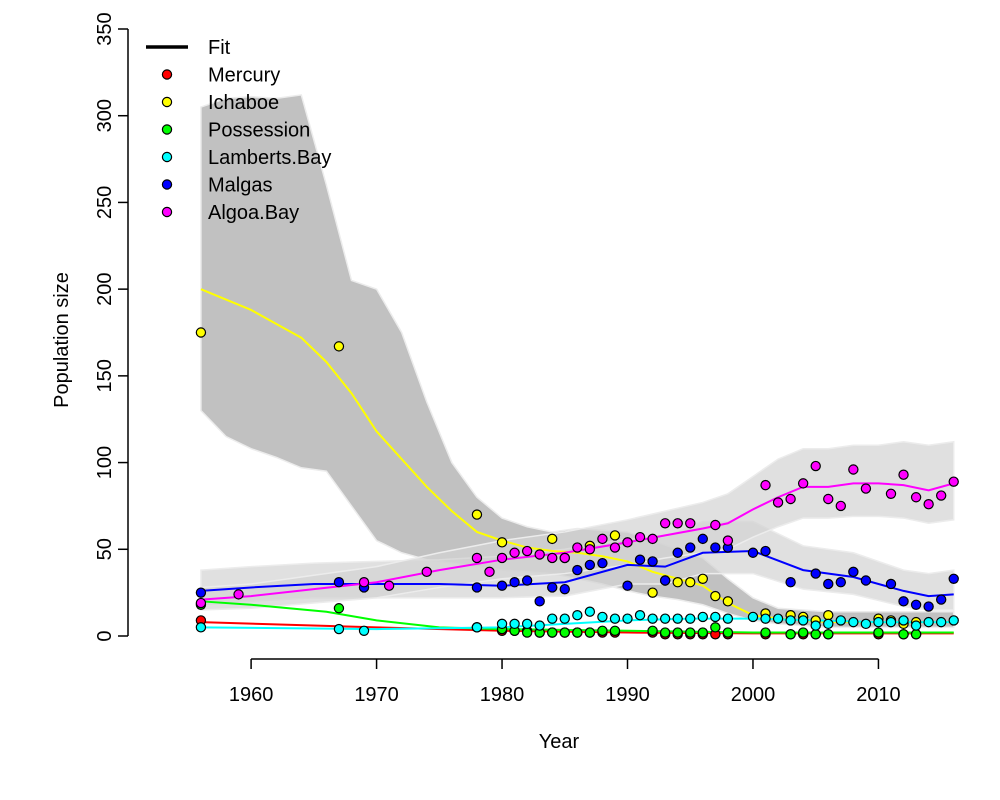  I want to click on y-tick-label: 200, so click(105, 288).